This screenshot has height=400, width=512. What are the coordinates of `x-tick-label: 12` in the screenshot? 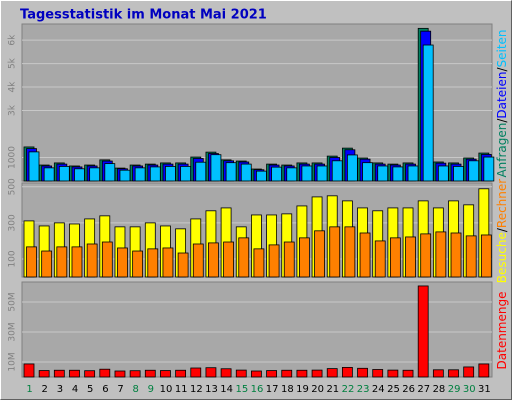 It's located at (196, 389).